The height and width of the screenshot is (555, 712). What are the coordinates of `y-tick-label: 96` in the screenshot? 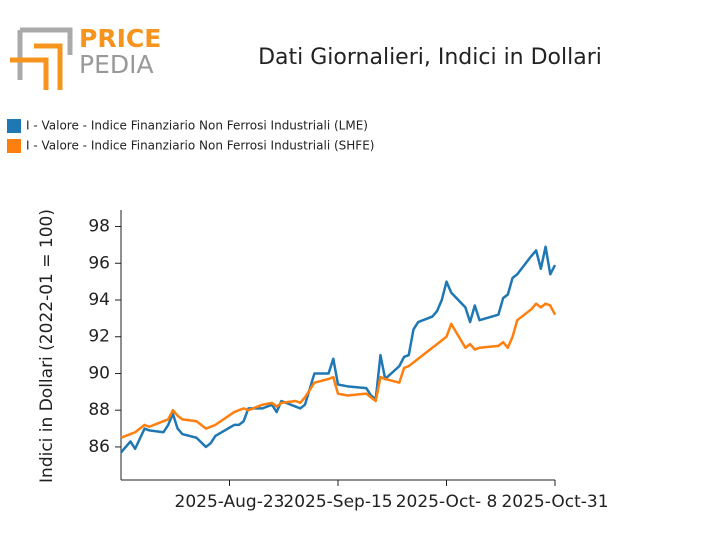 It's located at (99, 263).